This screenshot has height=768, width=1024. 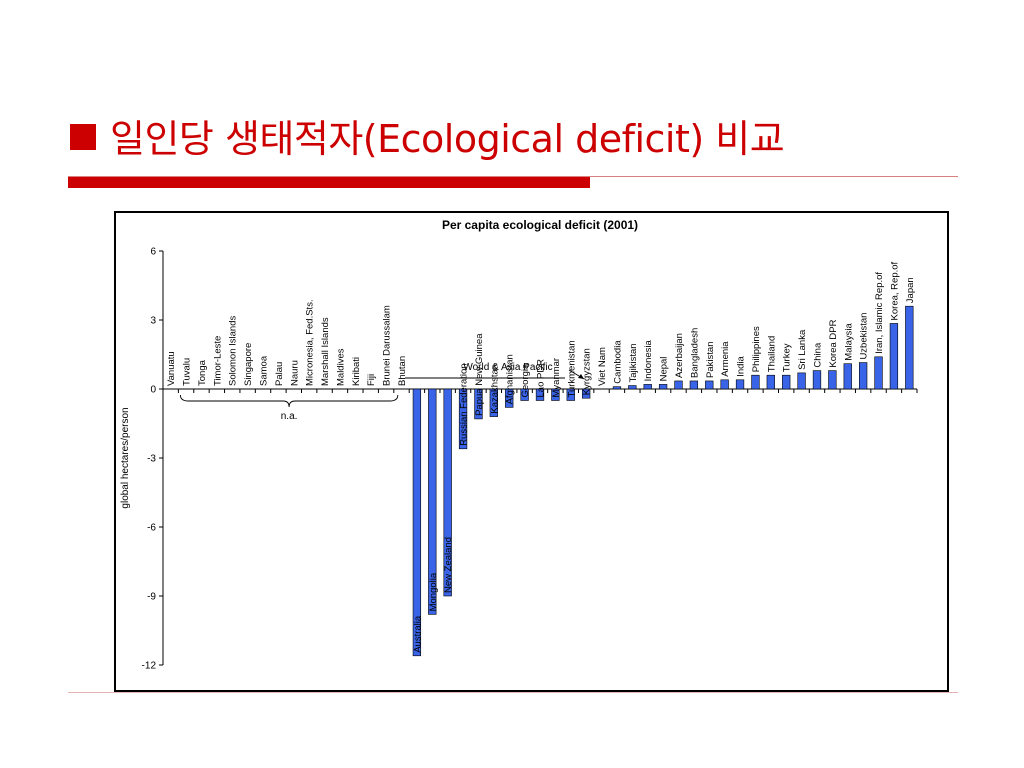 What do you see at coordinates (187, 372) in the screenshot?
I see `category-label: Tuvalu` at bounding box center [187, 372].